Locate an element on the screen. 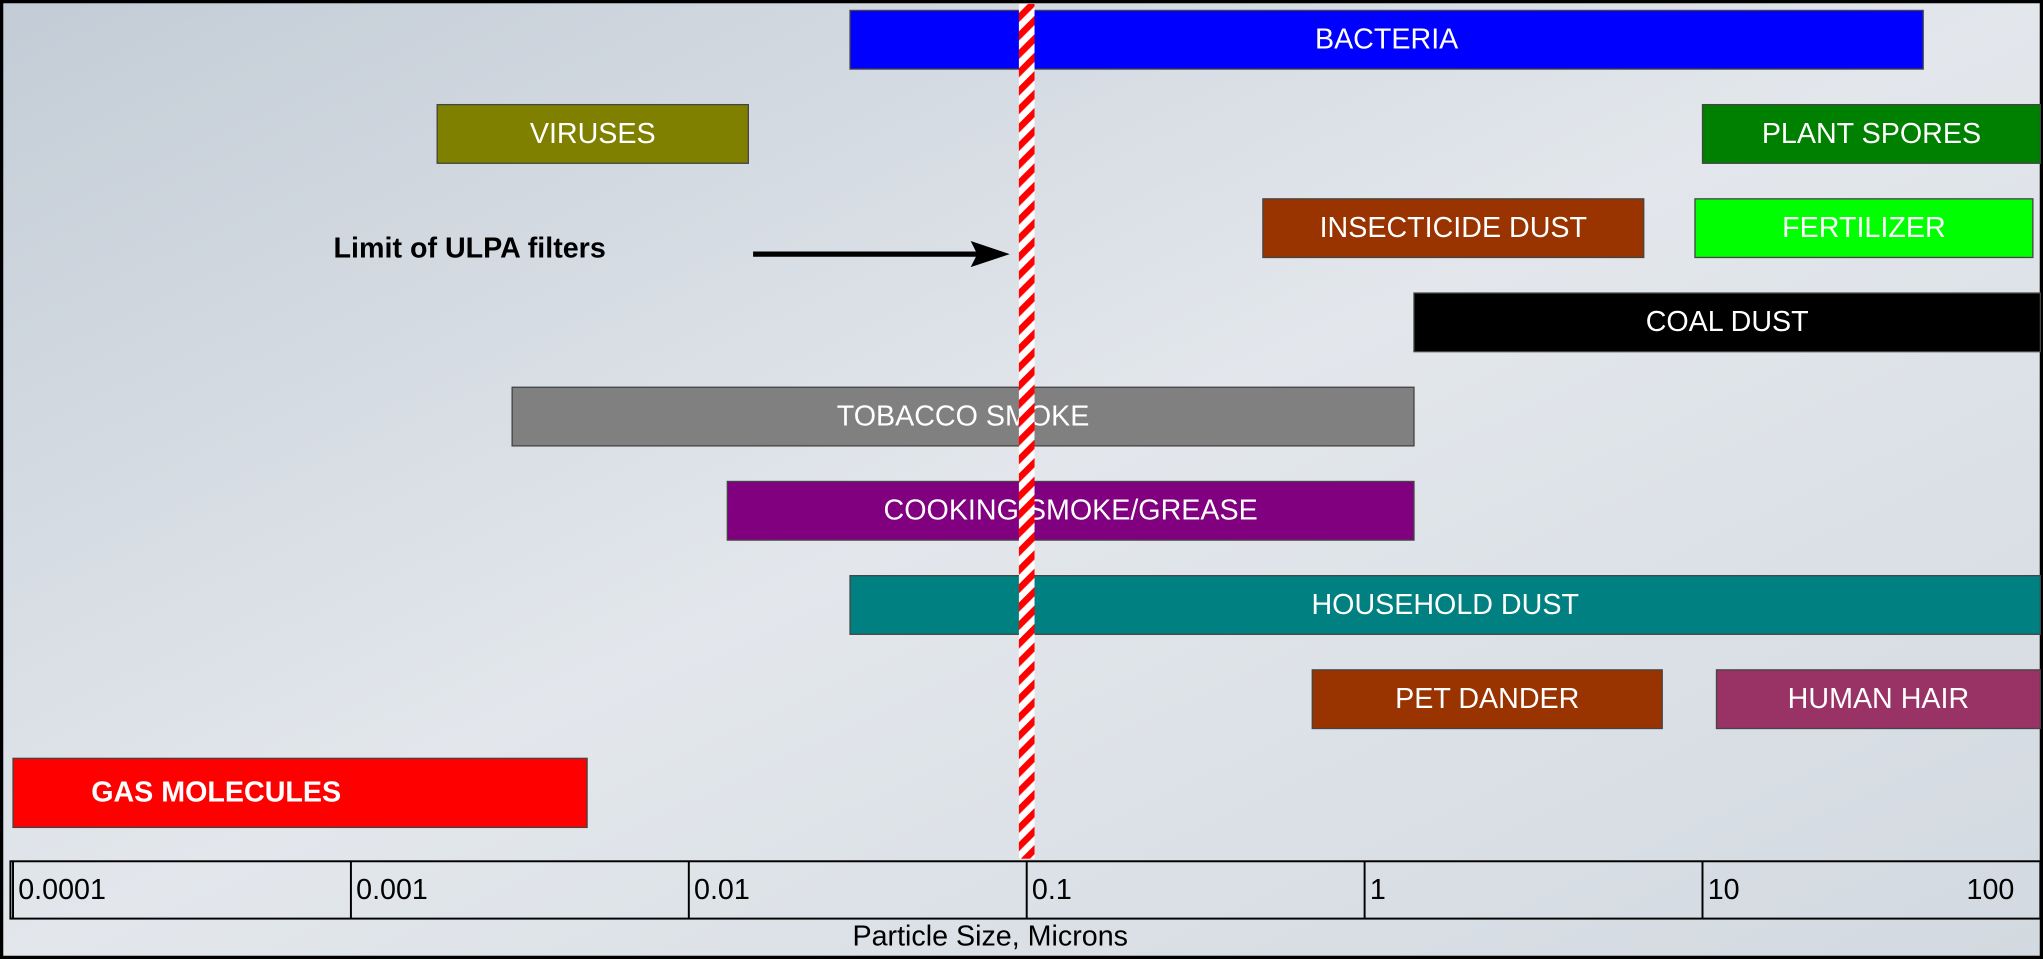 The image size is (2043, 959). bar-label: PLANT SPORES is located at coordinates (1871, 134).